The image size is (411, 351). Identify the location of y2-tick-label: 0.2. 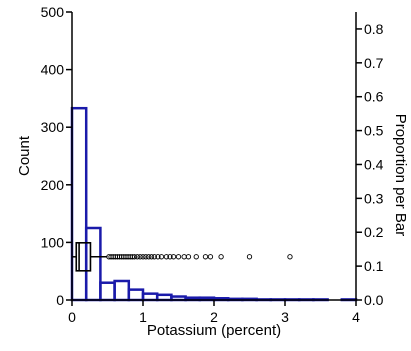
(374, 232).